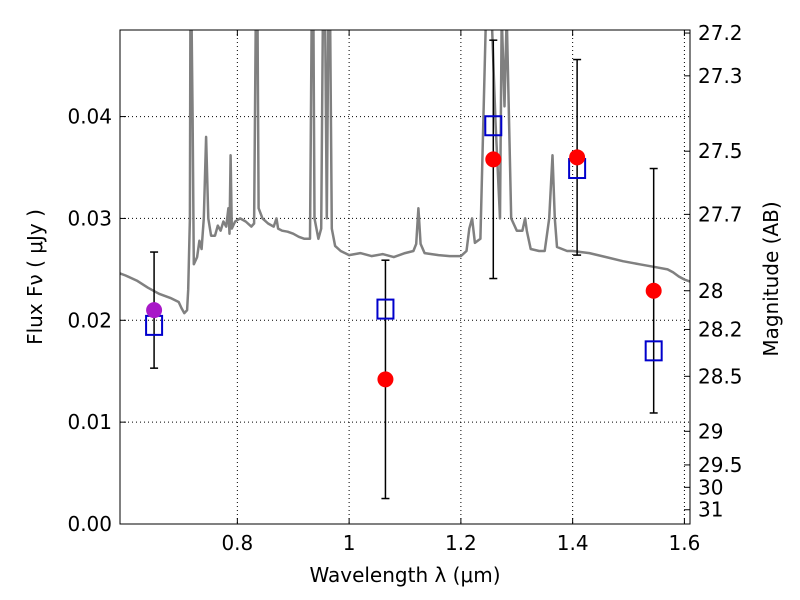  What do you see at coordinates (89, 422) in the screenshot?
I see `y-tick-label: 0.01` at bounding box center [89, 422].